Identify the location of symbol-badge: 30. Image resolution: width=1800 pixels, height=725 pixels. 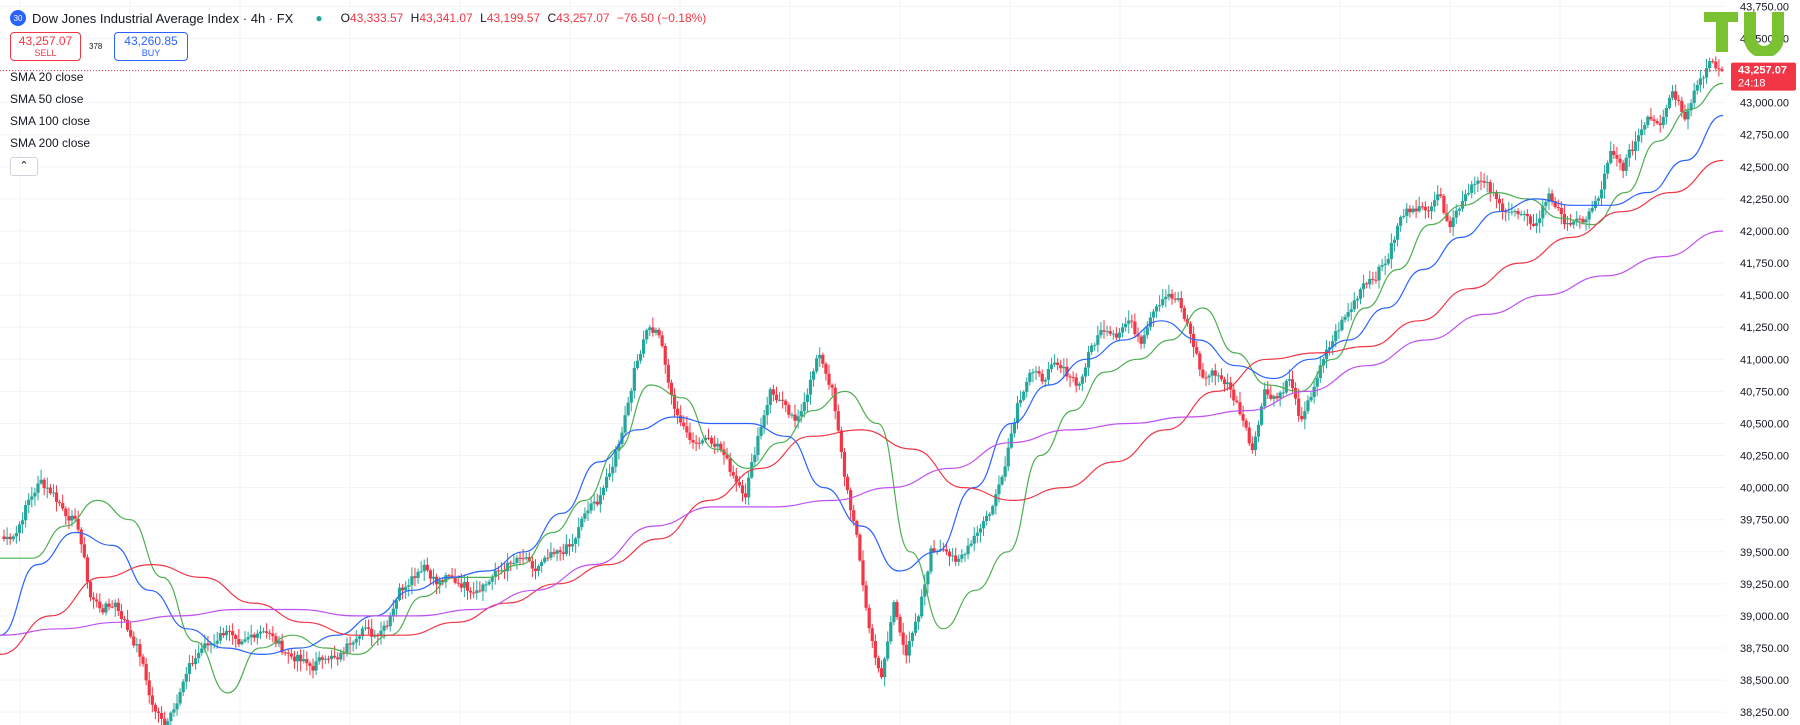
(18, 18).